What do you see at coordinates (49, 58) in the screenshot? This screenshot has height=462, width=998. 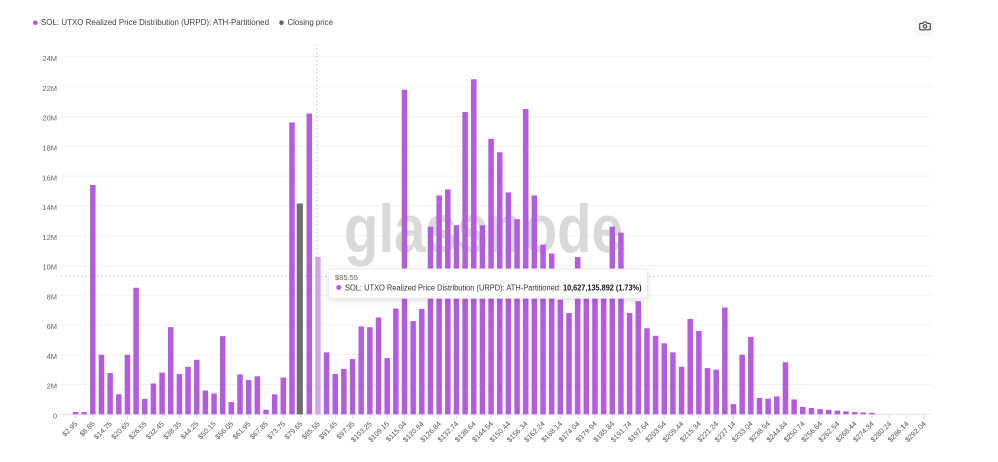 I see `svg-text: 24M` at bounding box center [49, 58].